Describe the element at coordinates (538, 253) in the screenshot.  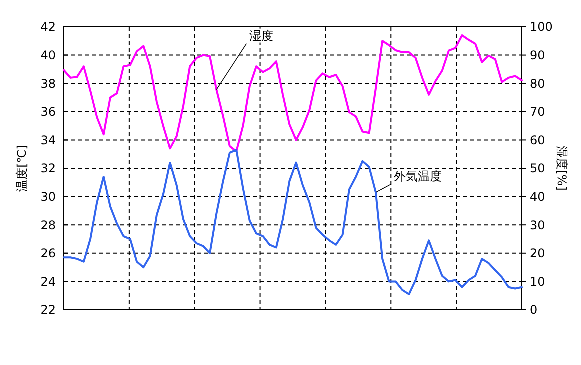
I see `y2-tick-label: 20` at that location.